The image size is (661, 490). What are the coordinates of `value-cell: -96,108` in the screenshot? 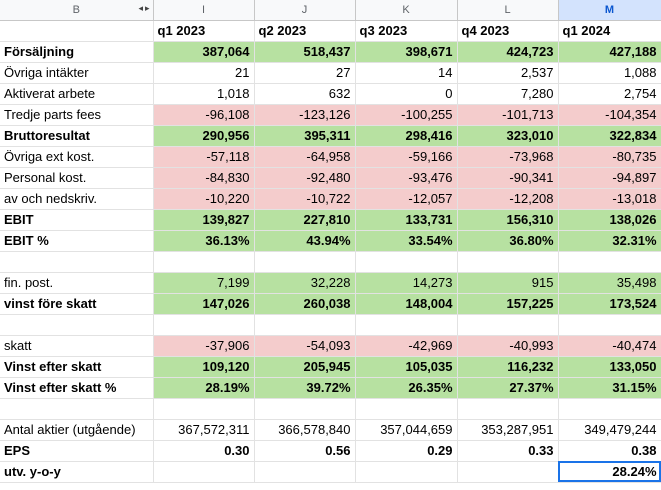 It's located at (204, 115).